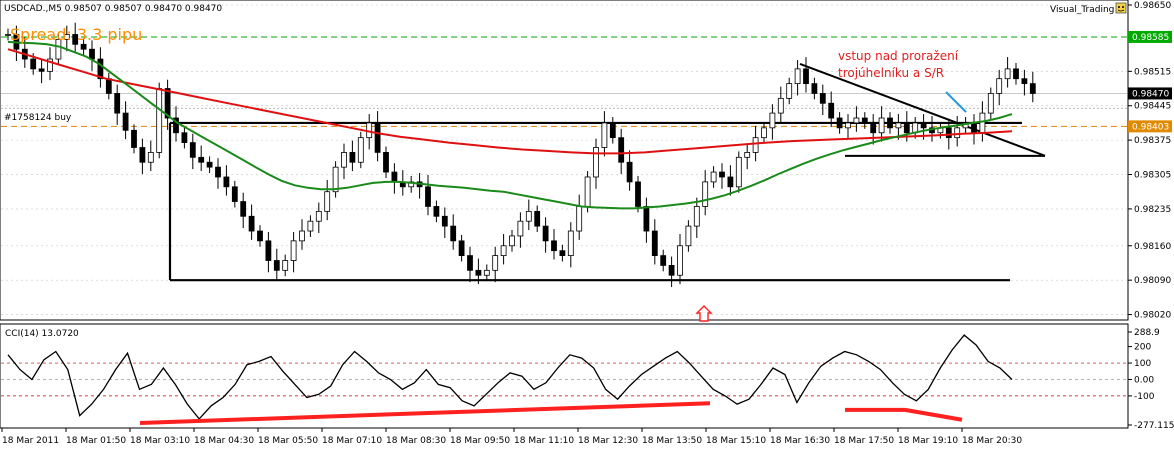 Image resolution: width=1174 pixels, height=456 pixels. I want to click on time-tick-label: 18 Mar 17:50, so click(864, 441).